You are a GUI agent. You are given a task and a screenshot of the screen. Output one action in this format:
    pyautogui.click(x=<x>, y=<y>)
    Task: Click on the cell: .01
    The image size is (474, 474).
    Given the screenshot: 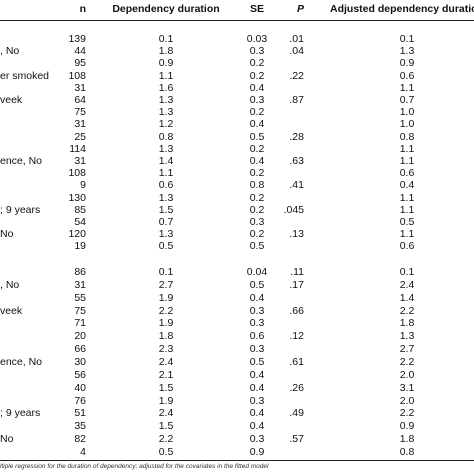 What is the action you would take?
    pyautogui.click(x=296, y=39)
    